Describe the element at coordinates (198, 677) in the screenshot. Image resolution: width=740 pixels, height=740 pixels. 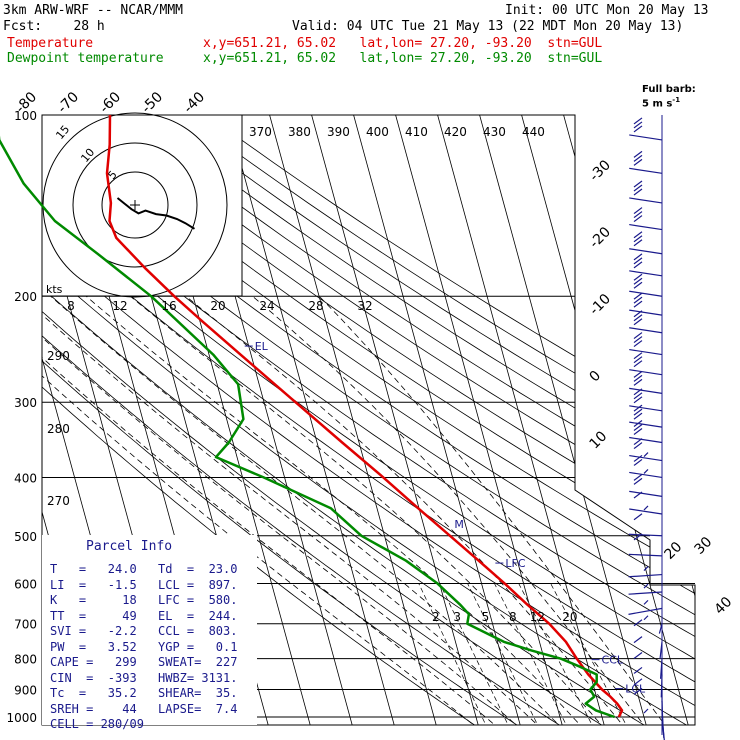
I see `parcel-row-right: HWBZ= 3131.` at that location.